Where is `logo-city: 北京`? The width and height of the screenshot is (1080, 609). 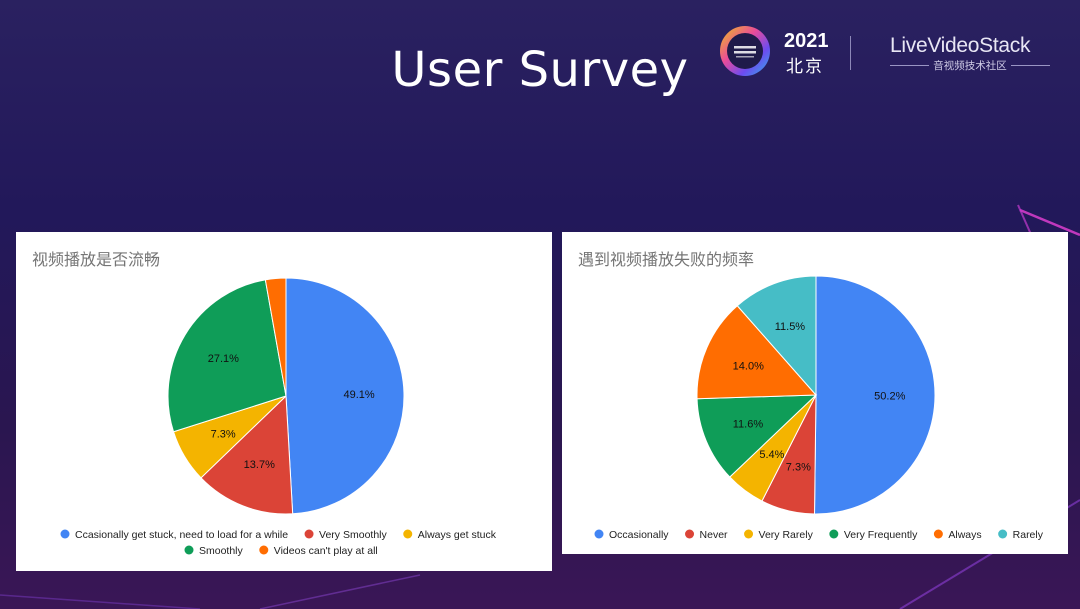
logo-city: 北京 is located at coordinates (805, 67).